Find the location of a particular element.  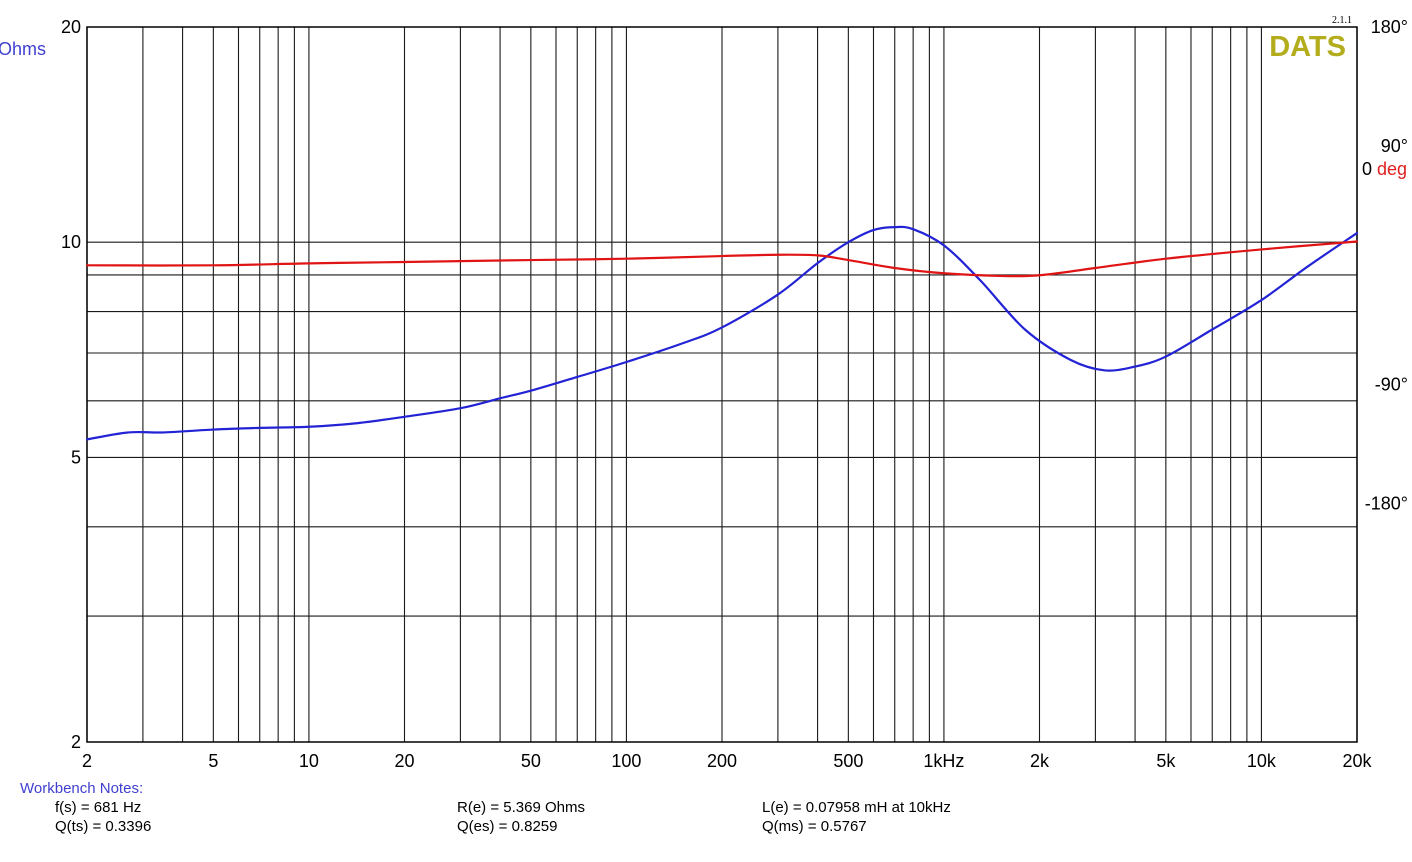

x-tick-label: 2 is located at coordinates (87, 761).